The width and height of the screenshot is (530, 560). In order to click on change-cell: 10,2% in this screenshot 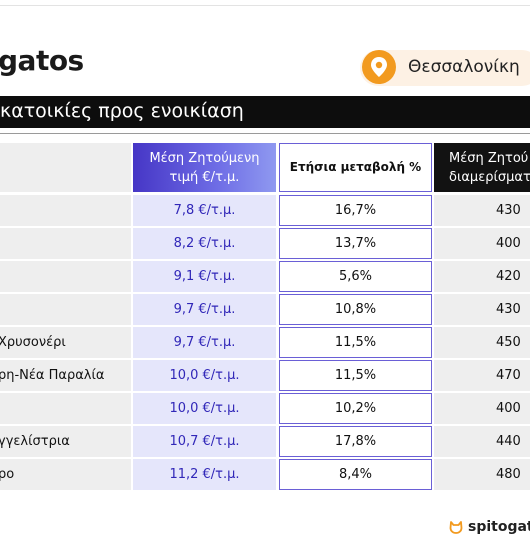, I will do `click(355, 408)`.